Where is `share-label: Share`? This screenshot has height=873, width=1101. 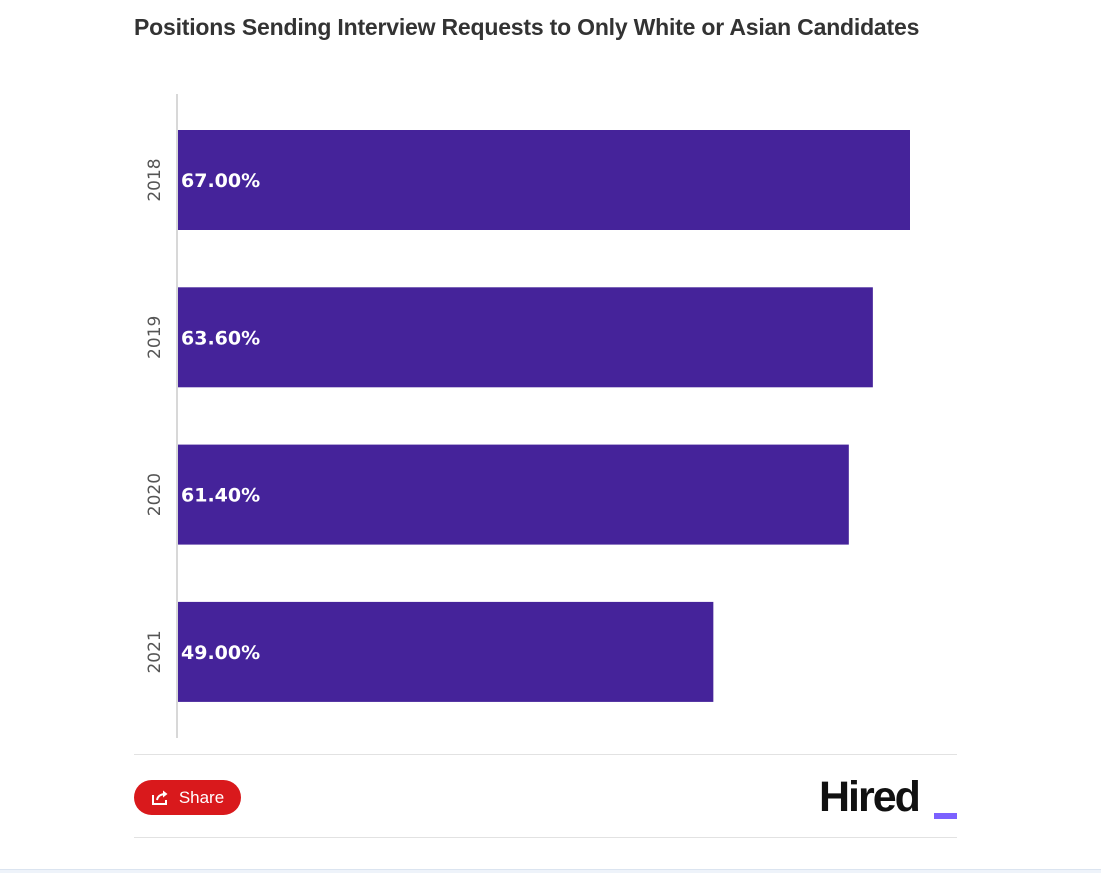
share-label: Share is located at coordinates (201, 797).